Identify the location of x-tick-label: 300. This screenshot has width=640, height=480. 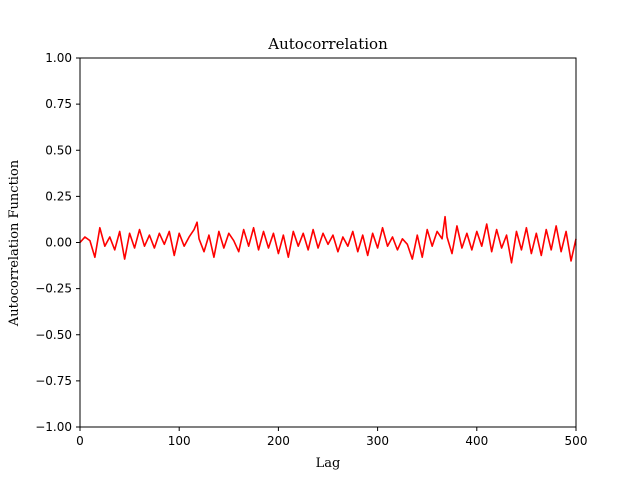
(377, 441).